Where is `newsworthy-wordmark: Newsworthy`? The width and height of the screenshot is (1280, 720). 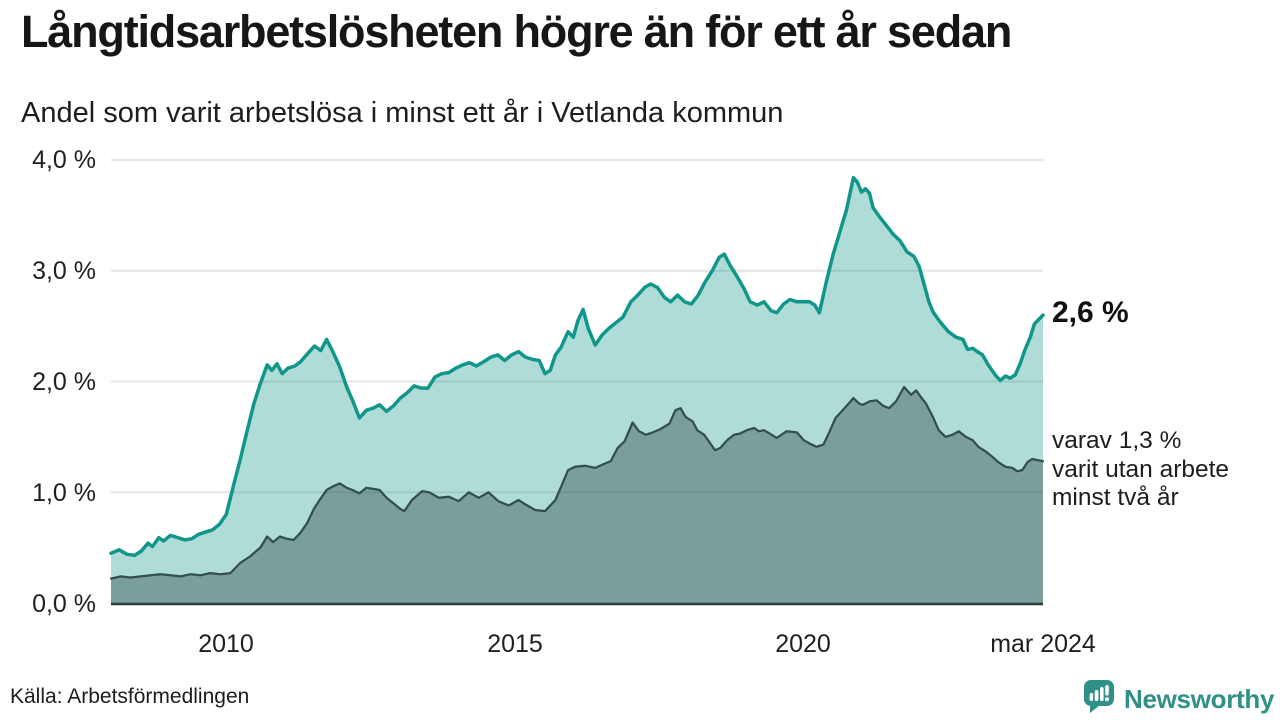
newsworthy-wordmark: Newsworthy is located at coordinates (1199, 698).